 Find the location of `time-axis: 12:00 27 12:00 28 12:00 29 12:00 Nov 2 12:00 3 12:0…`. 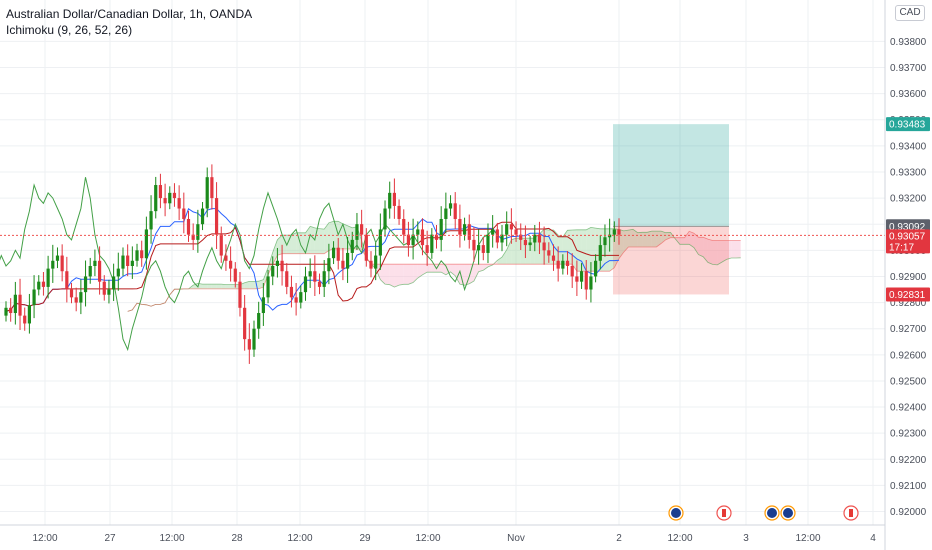

time-axis: 12:00 27 12:00 28 12:00 29 12:00 Nov 2 12:00 3 12:0… is located at coordinates (442, 534).